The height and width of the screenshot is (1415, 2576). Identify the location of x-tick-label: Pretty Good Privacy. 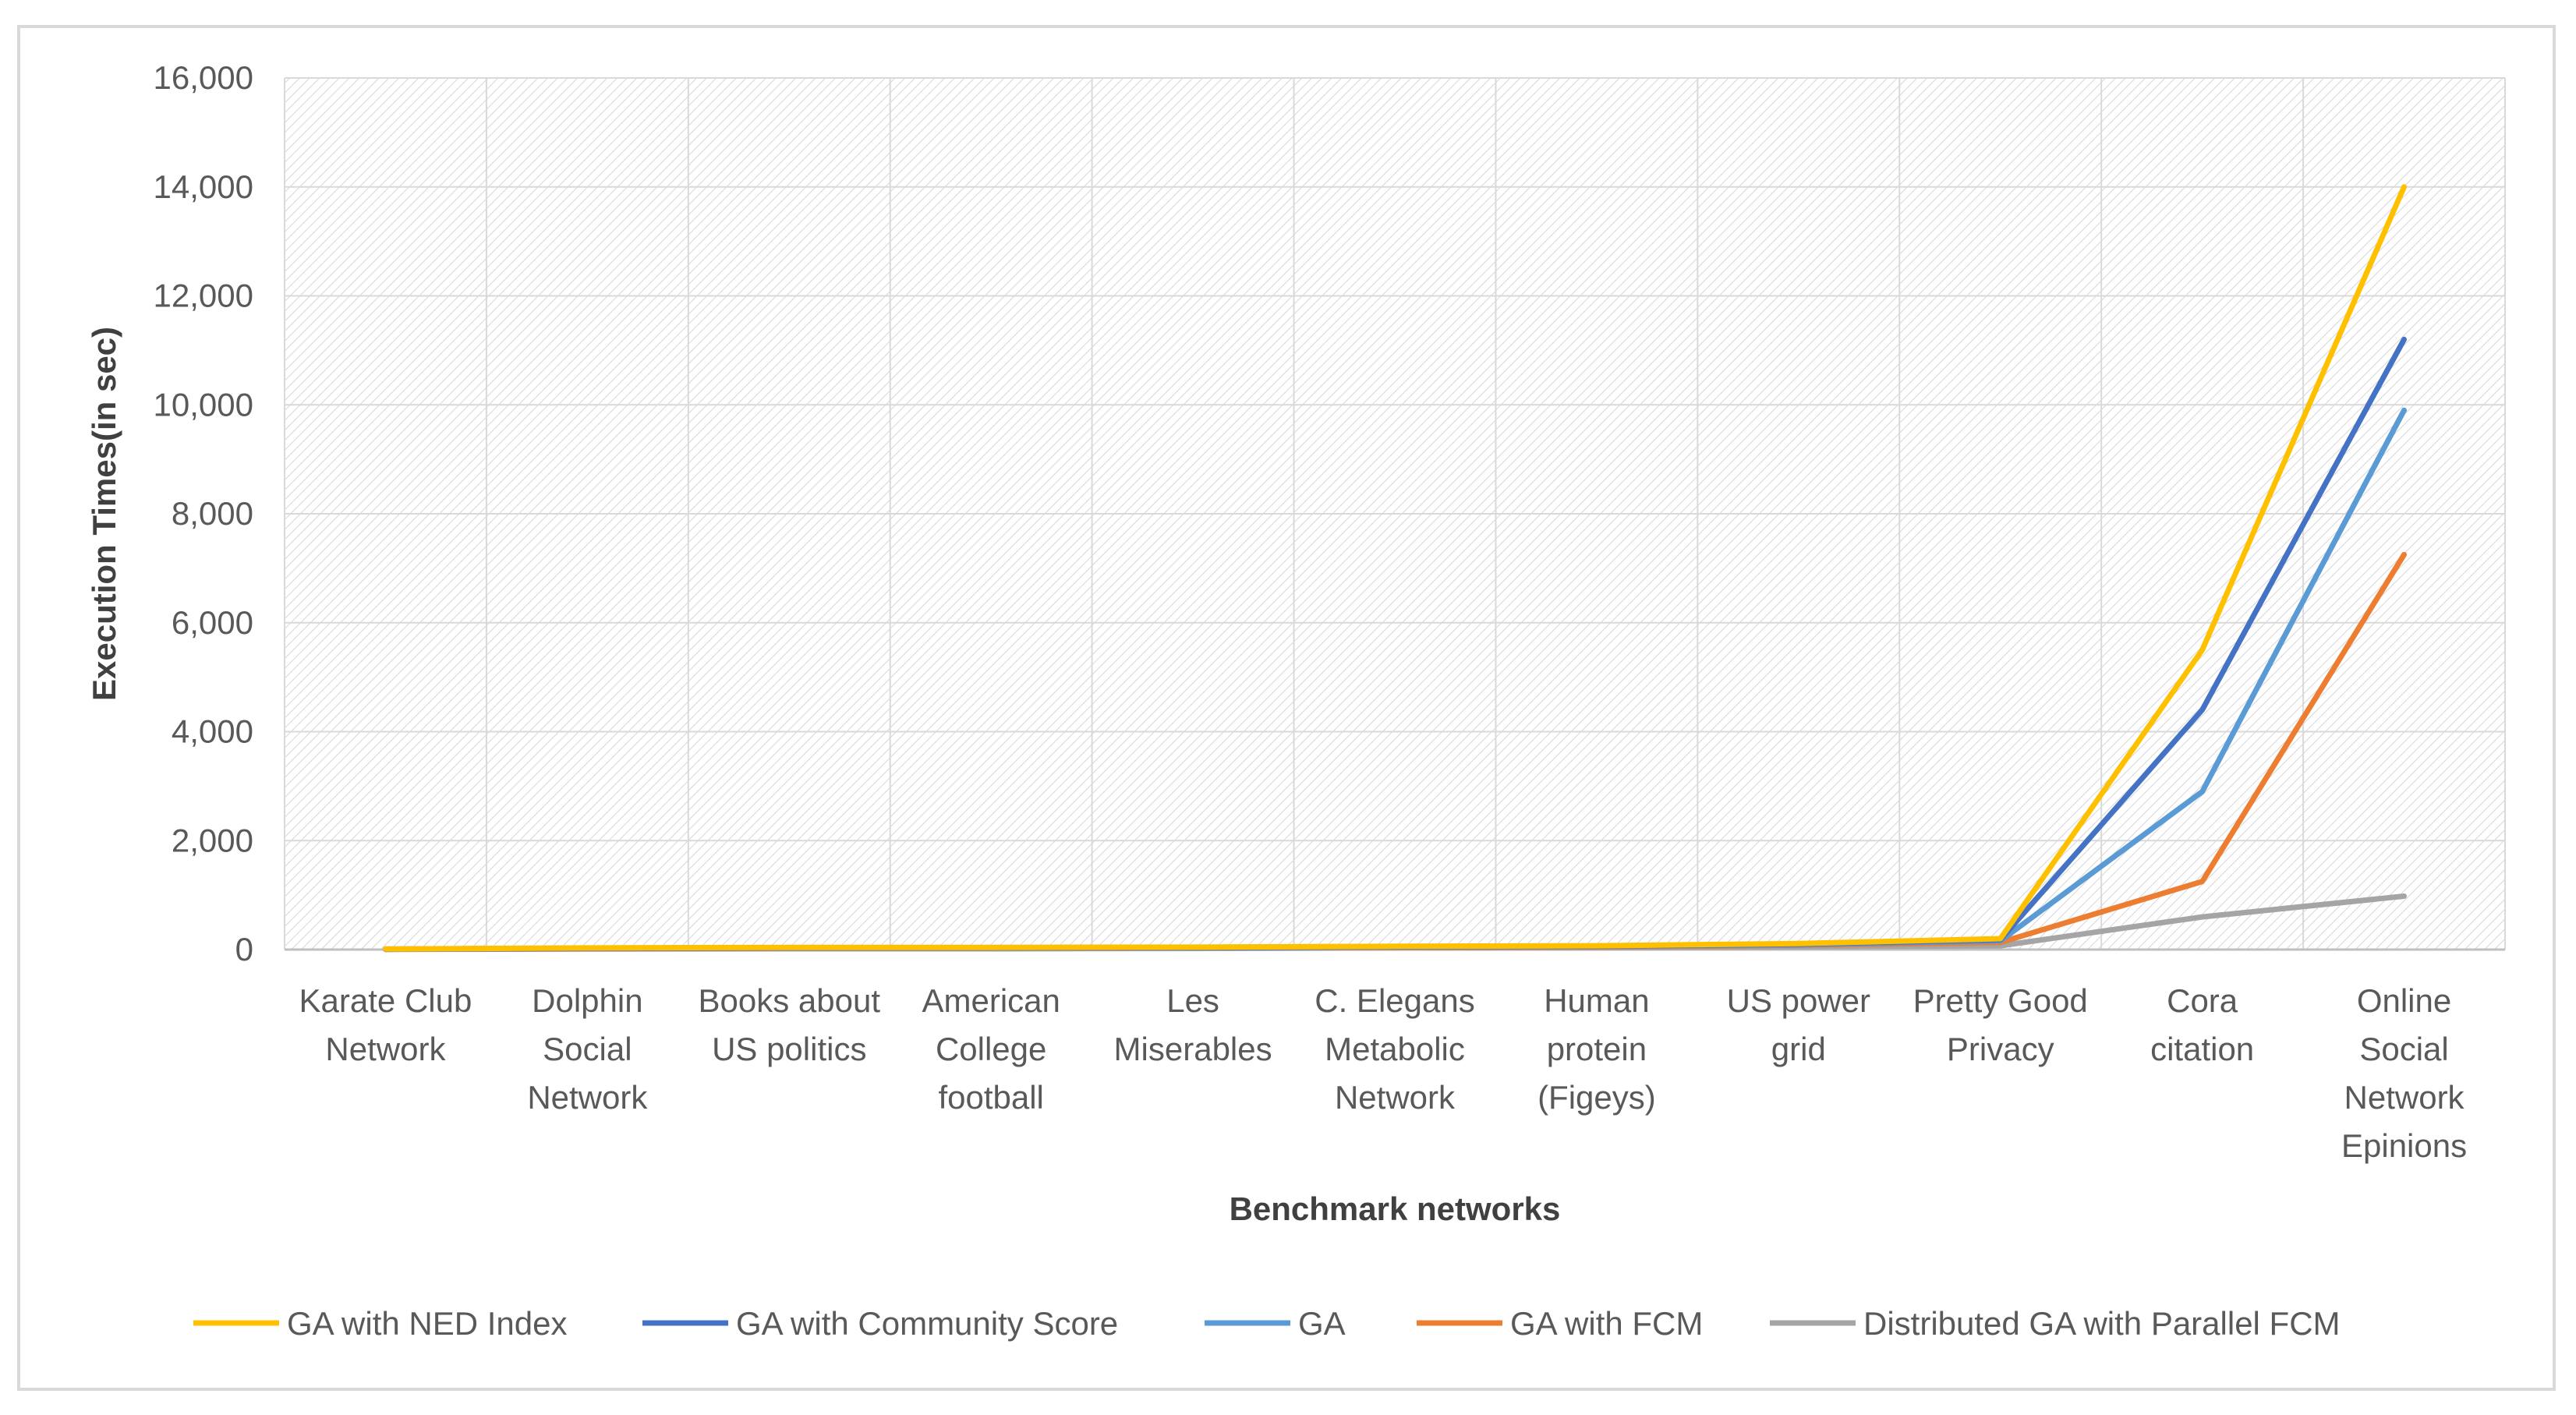
(2000, 1024).